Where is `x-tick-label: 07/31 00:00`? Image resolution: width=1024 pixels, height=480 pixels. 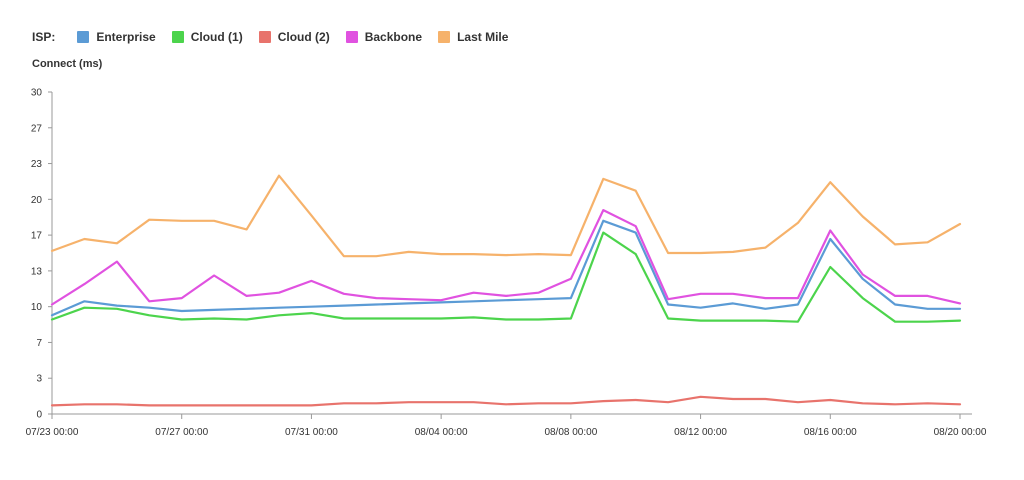 x-tick-label: 07/31 00:00 is located at coordinates (311, 432).